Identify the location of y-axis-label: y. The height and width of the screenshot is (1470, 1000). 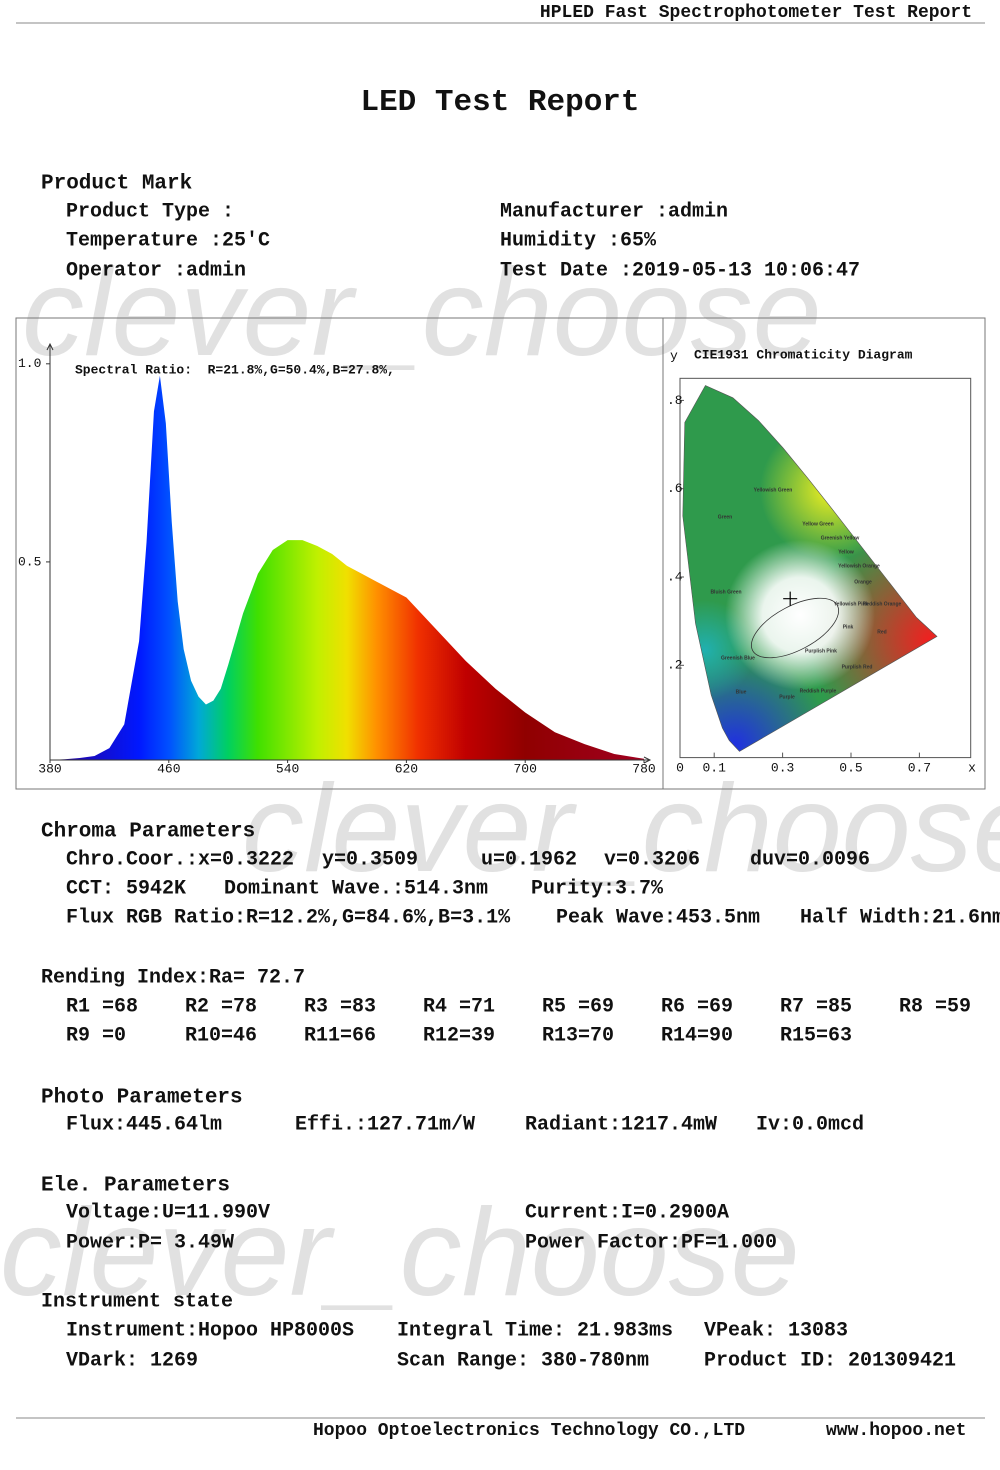
(674, 355).